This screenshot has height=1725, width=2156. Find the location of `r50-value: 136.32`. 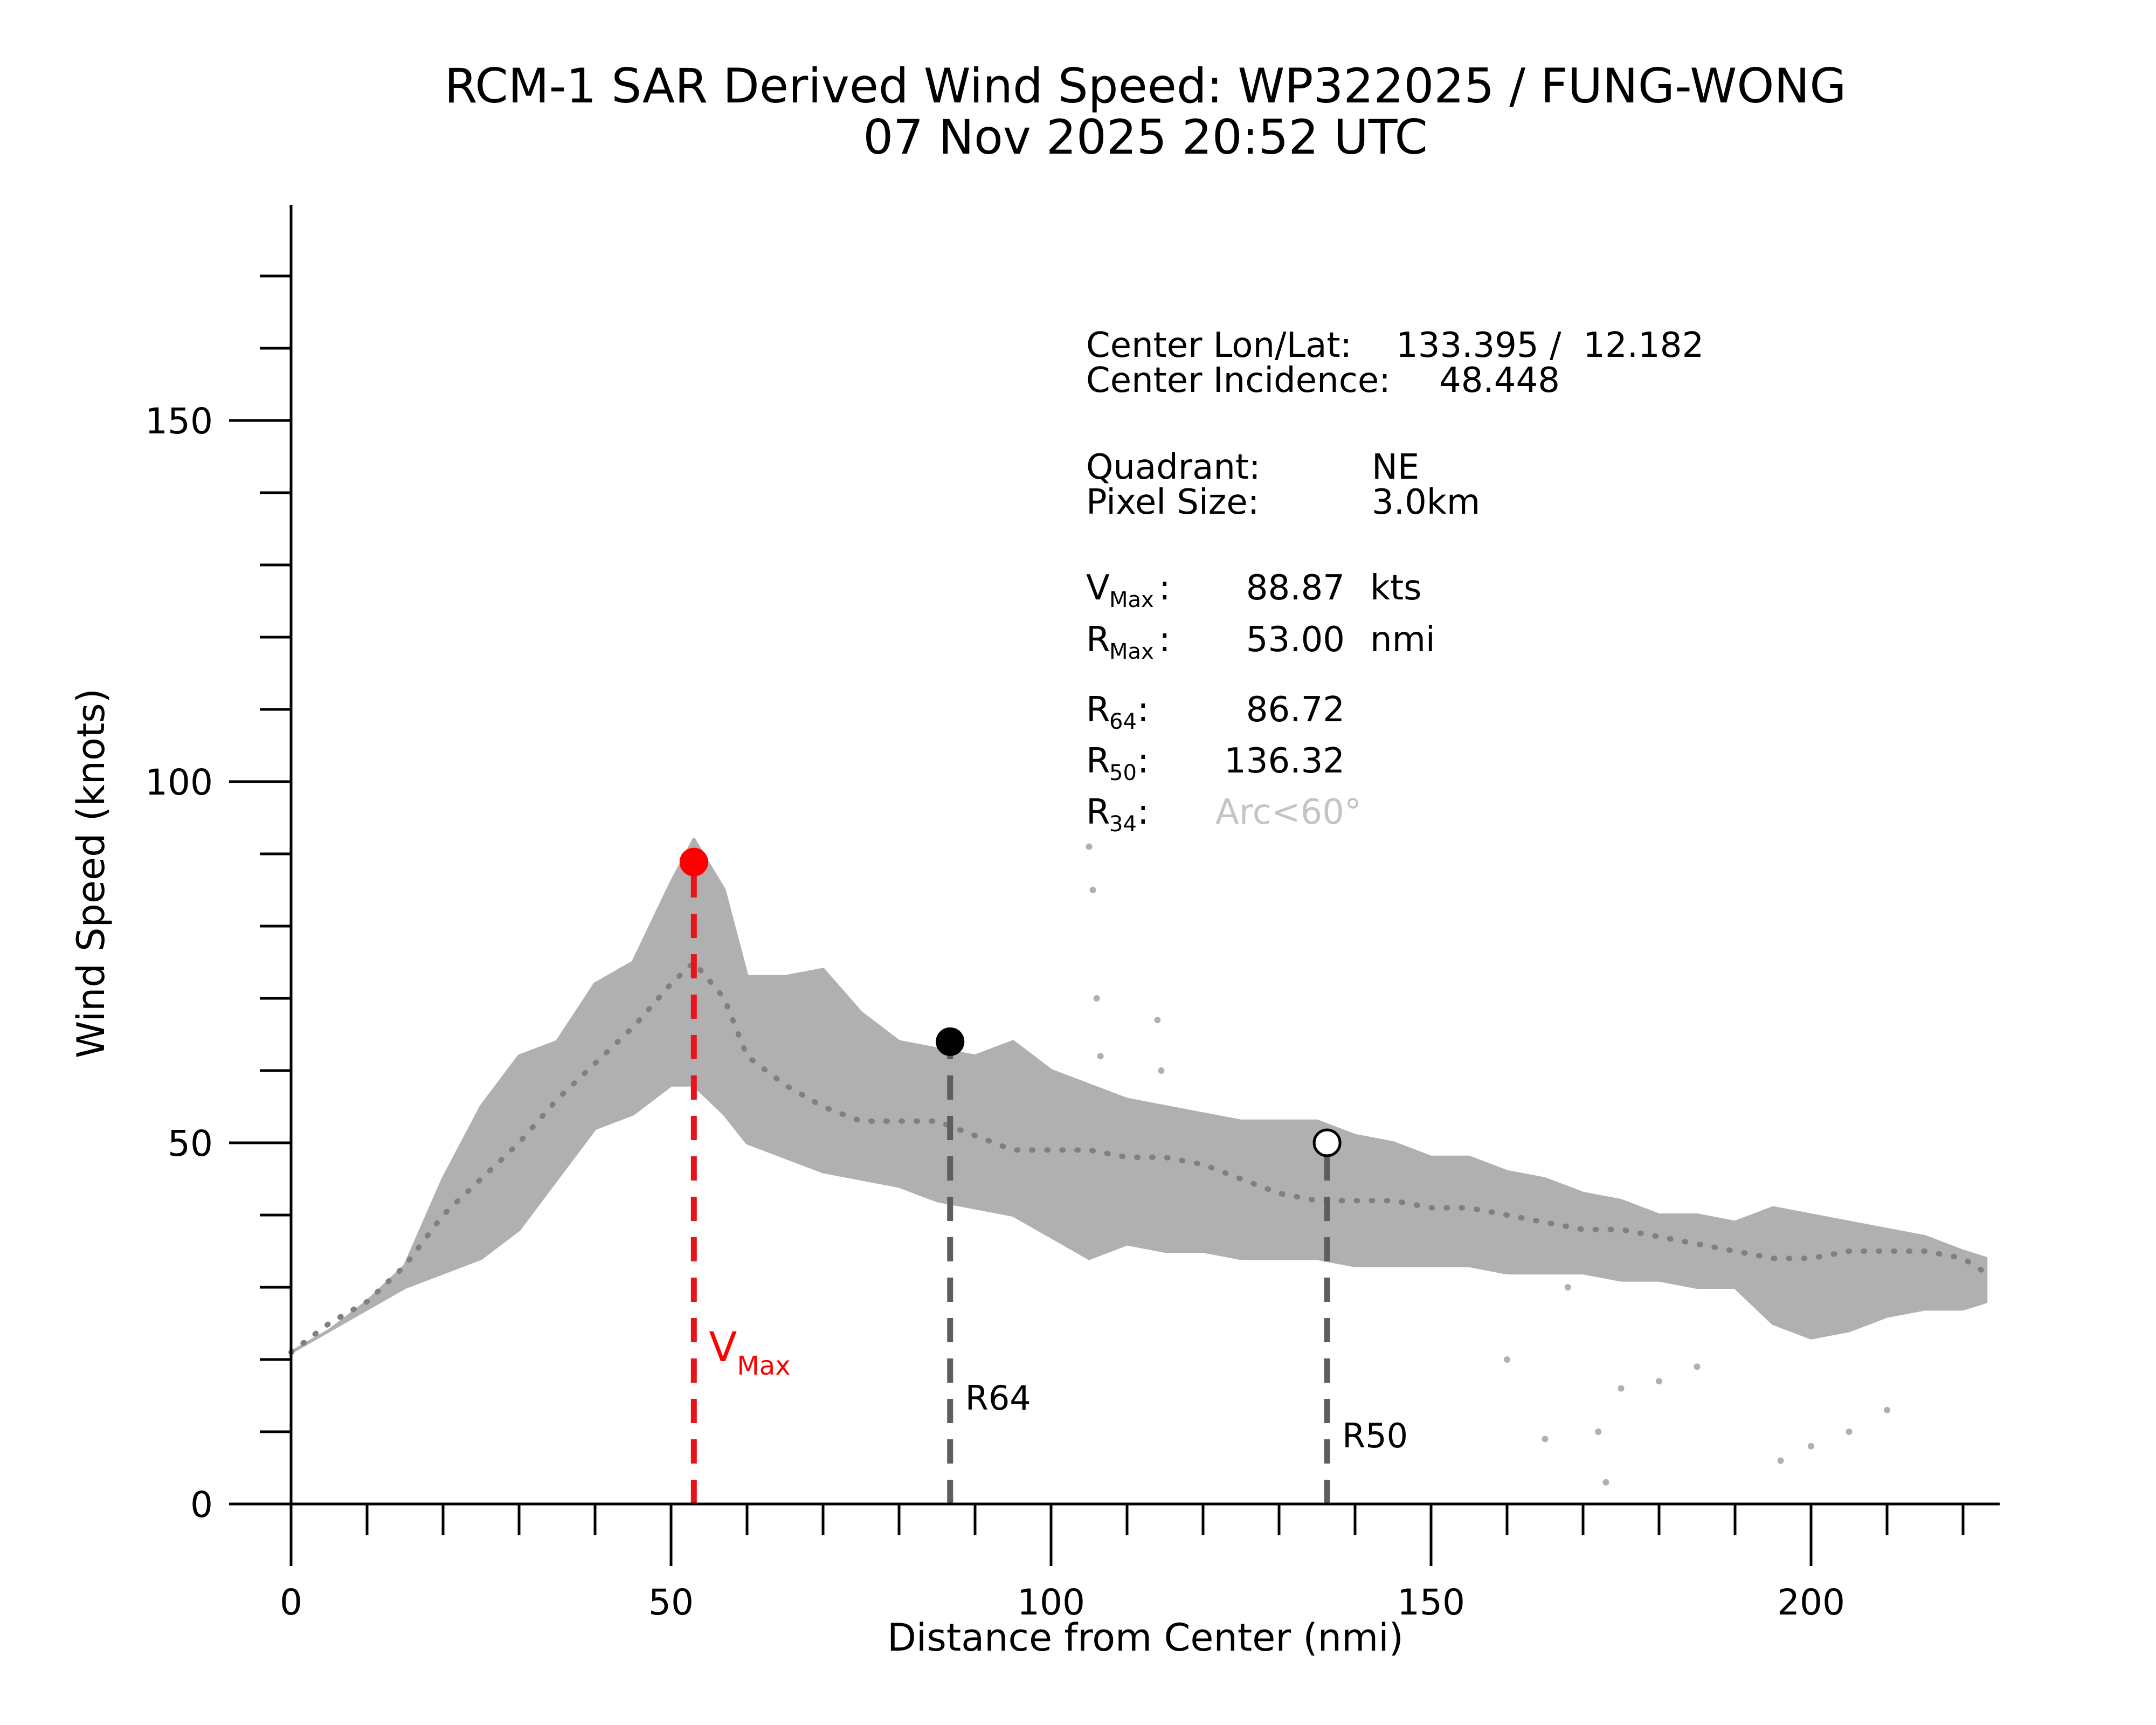

r50-value: 136.32 is located at coordinates (1284, 761).